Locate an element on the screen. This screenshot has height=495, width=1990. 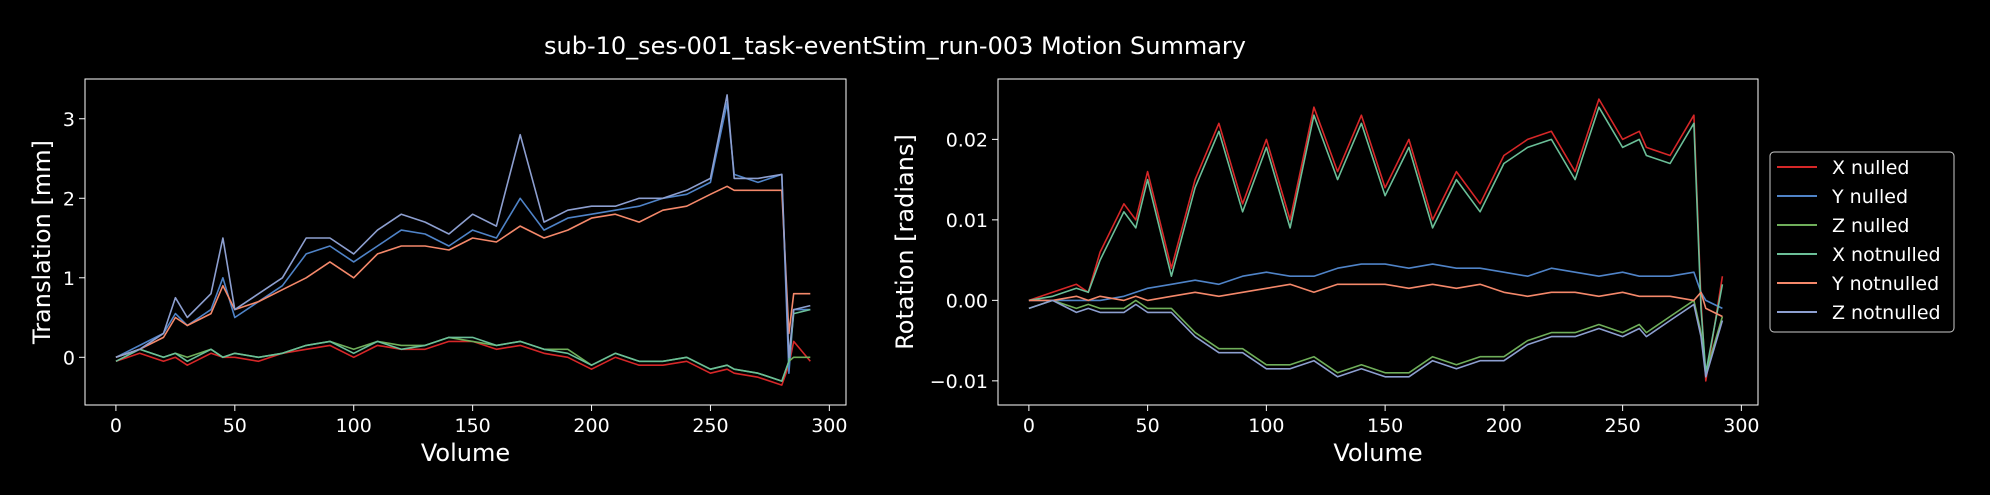
y-axis-label: Rotation [radians] is located at coordinates (905, 242).